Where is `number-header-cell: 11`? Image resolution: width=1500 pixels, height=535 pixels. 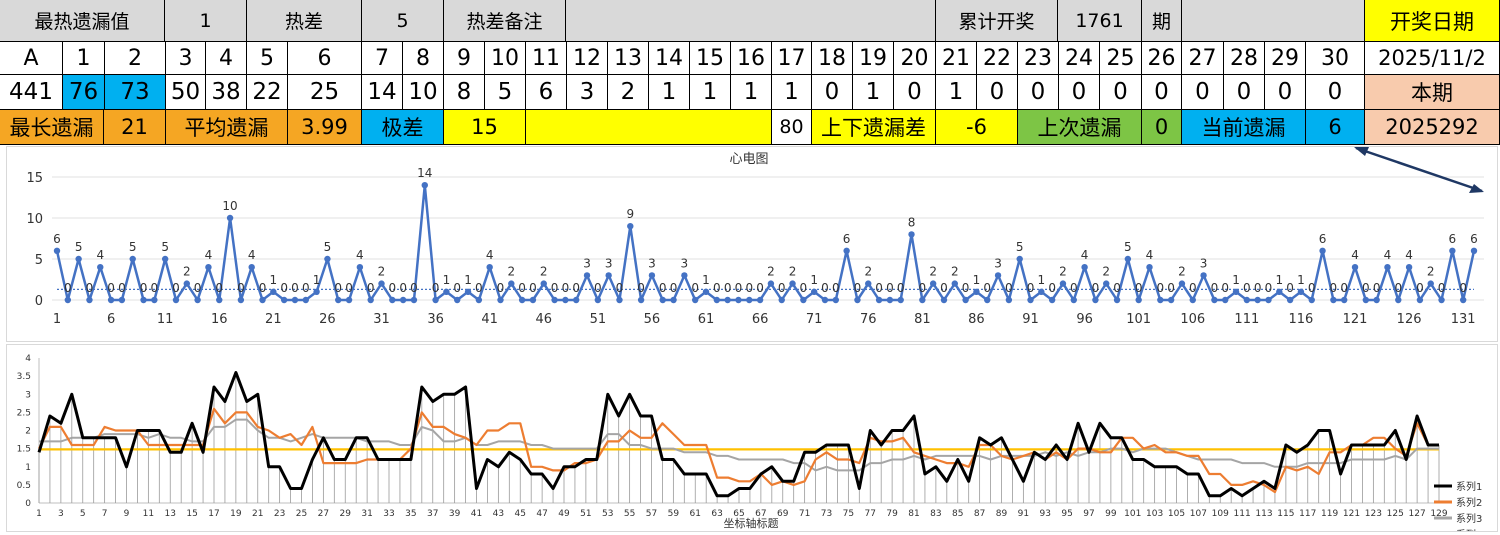
number-header-cell: 11 is located at coordinates (546, 58).